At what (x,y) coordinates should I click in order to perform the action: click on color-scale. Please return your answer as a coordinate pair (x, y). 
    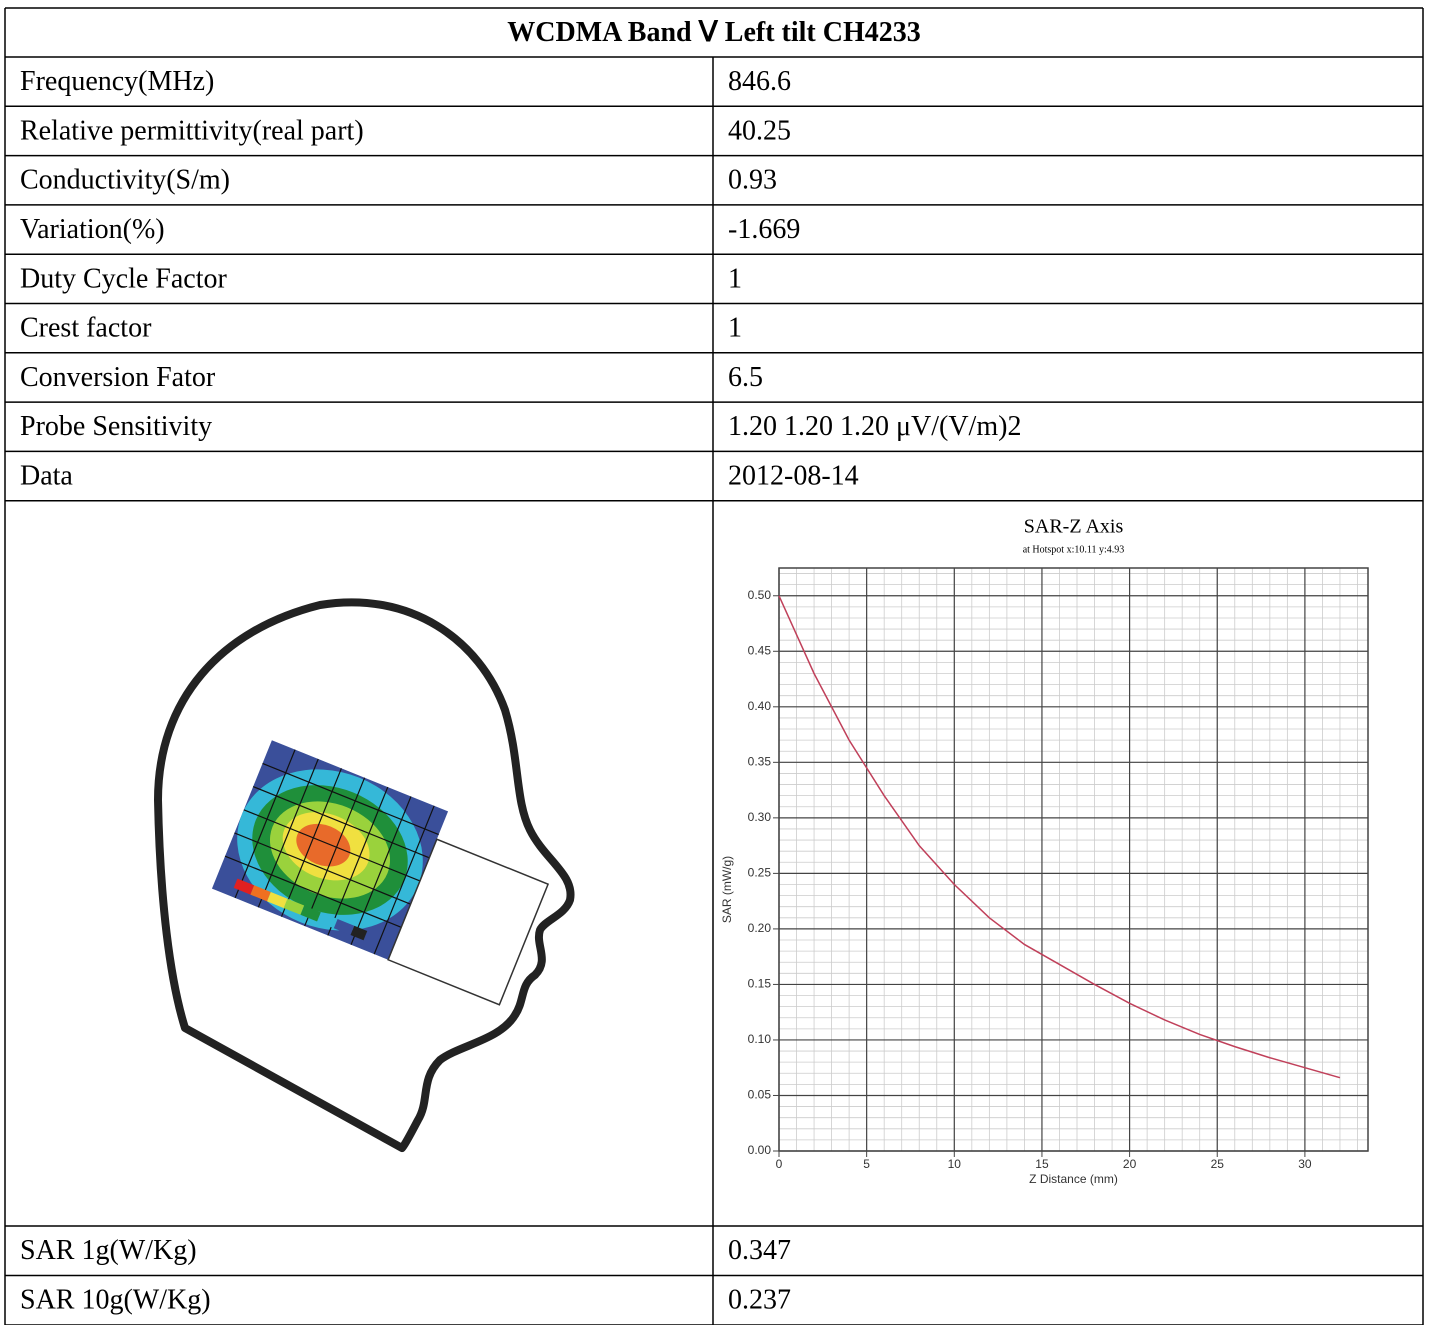
    Looking at the image, I should click on (300, 909).